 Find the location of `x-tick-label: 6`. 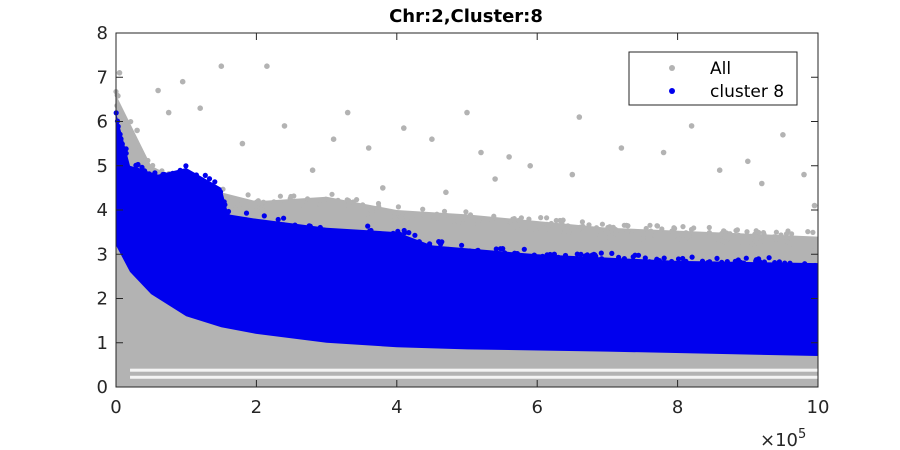

x-tick-label: 6 is located at coordinates (536, 407).